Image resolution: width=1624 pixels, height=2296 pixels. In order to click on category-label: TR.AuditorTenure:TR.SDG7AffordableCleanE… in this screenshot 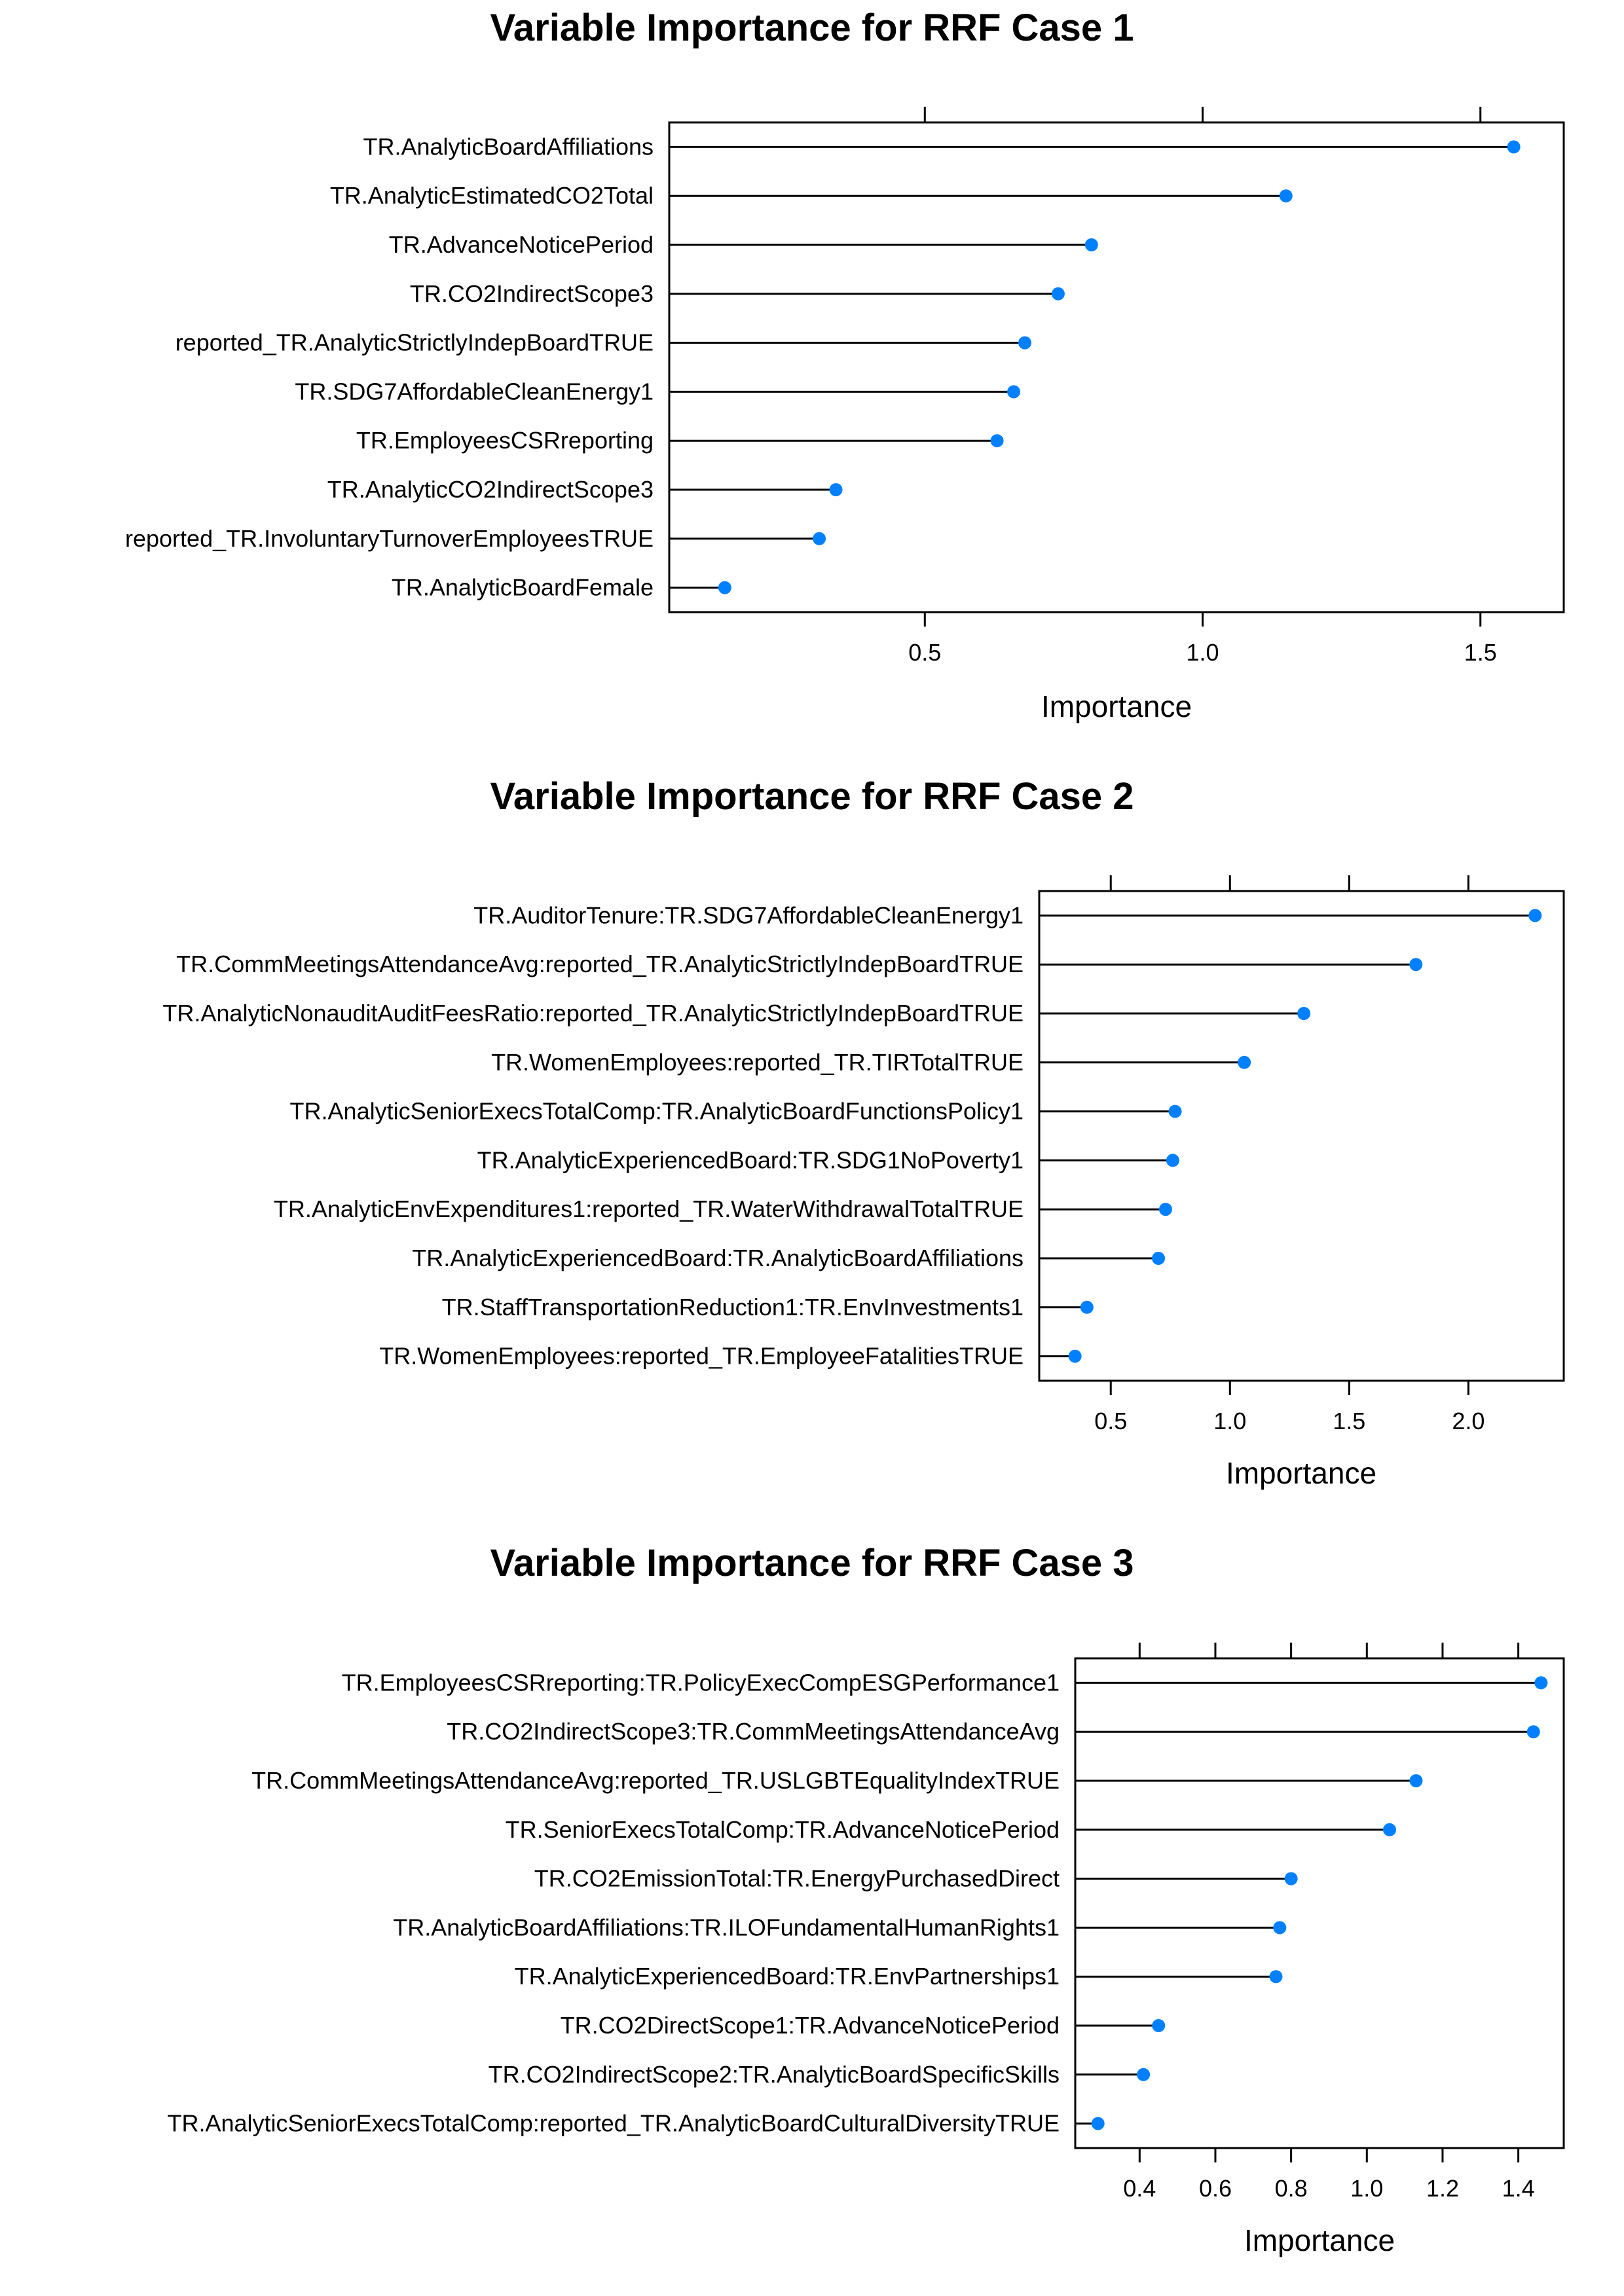, I will do `click(748, 915)`.